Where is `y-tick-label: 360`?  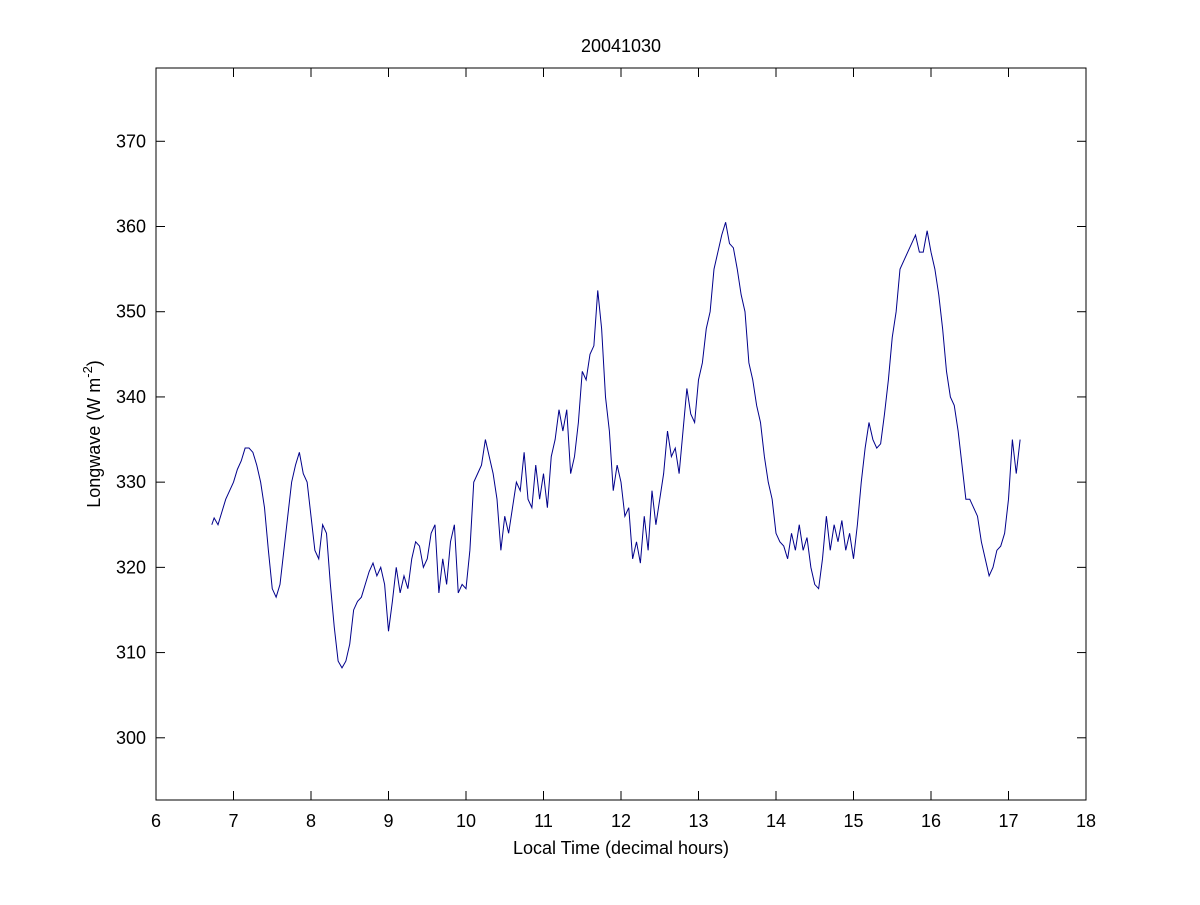
y-tick-label: 360 is located at coordinates (131, 227).